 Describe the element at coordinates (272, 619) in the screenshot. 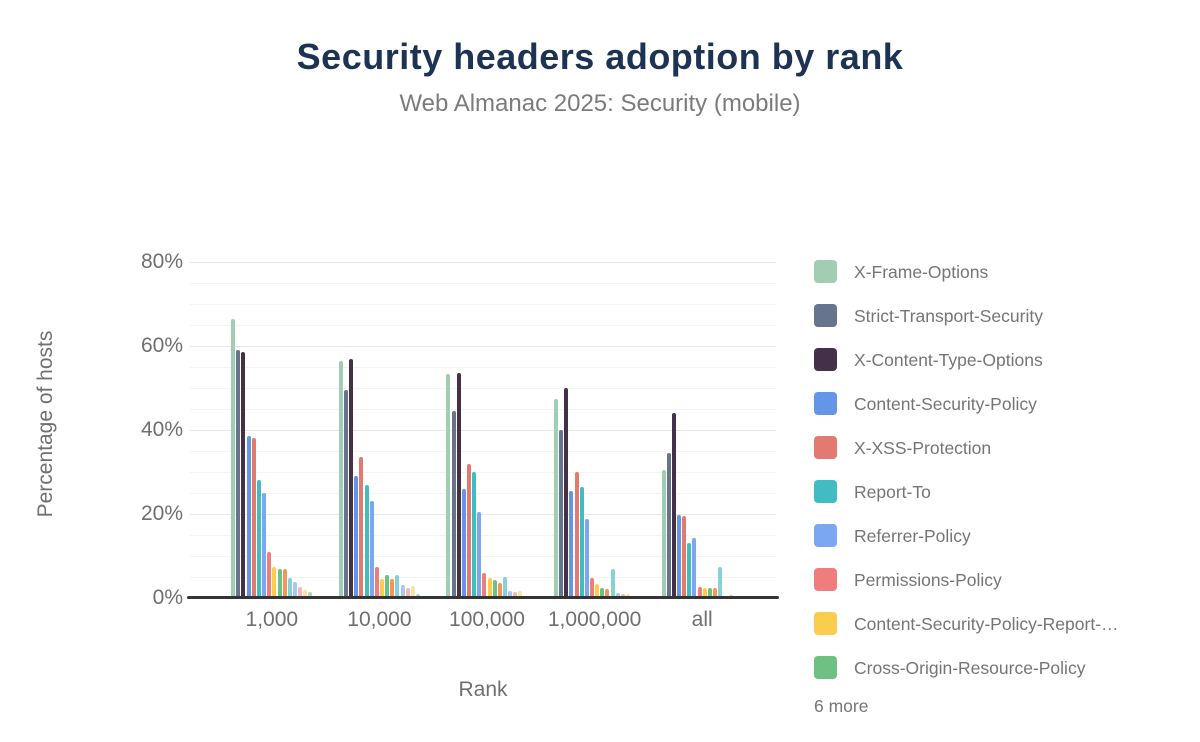

I see `x-tick-label-1-000: 1,000` at that location.